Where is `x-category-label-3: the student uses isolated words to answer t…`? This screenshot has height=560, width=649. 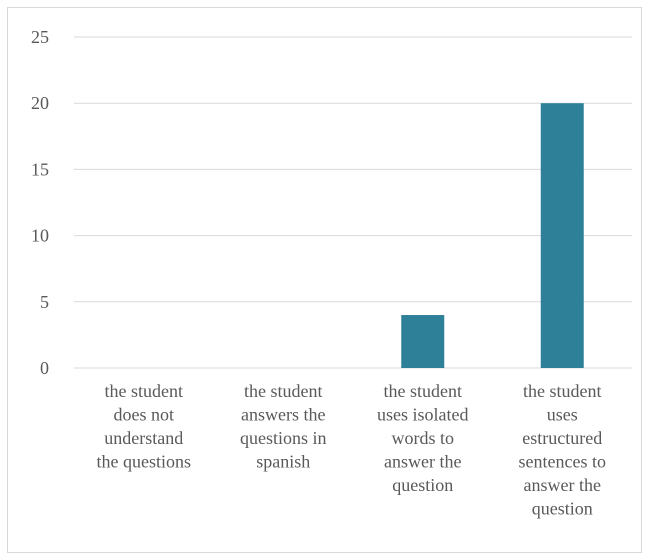 x-category-label-3: the student uses isolated words to answer t… is located at coordinates (423, 438).